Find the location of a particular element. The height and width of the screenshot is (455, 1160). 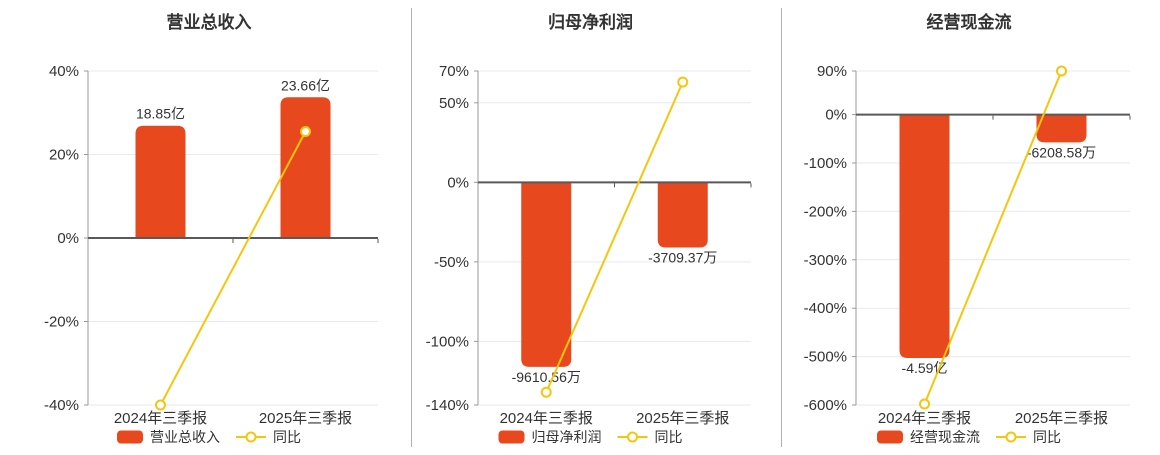

y-tick-label: 20% is located at coordinates (64, 155).